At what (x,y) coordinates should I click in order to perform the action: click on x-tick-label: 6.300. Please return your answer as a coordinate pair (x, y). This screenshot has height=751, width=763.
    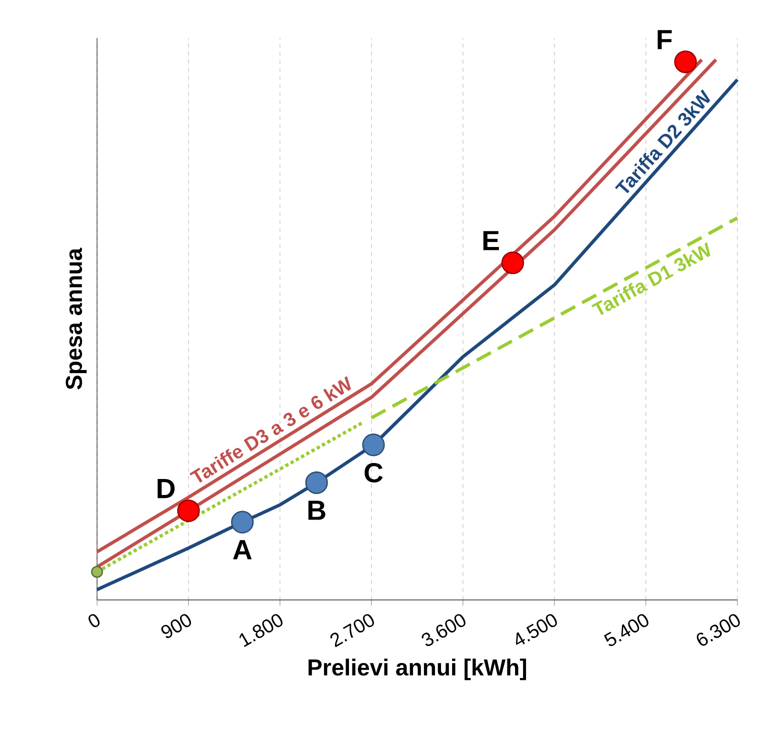
    Looking at the image, I should click on (718, 630).